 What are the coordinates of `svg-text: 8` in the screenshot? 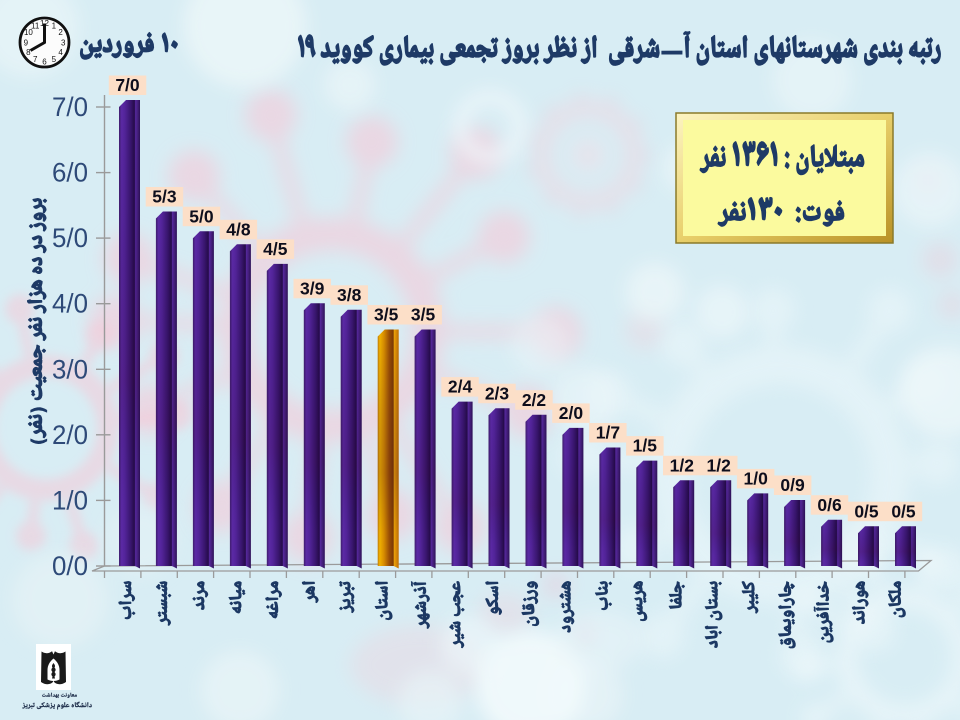 It's located at (28, 52).